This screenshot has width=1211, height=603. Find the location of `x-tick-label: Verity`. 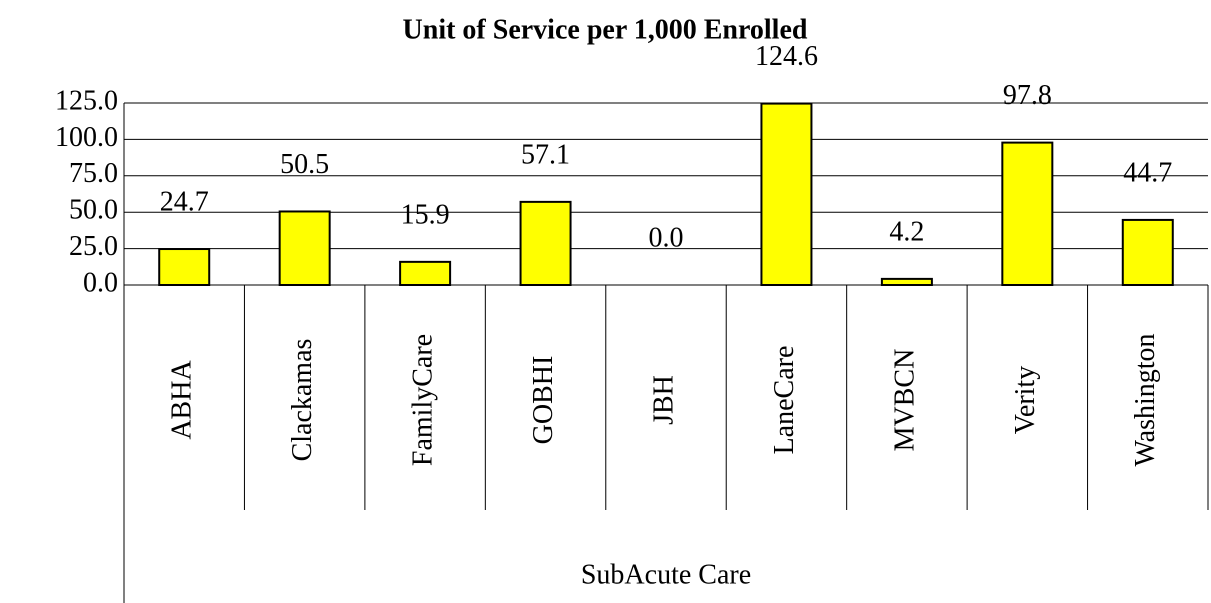

x-tick-label: Verity is located at coordinates (1025, 400).